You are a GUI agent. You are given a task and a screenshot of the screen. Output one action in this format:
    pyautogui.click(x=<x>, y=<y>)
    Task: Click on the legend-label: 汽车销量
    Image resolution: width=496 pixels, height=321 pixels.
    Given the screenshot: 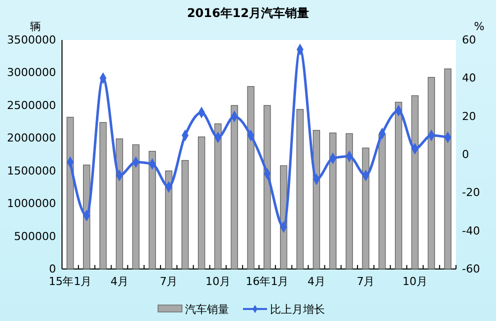 What is the action you would take?
    pyautogui.click(x=207, y=309)
    